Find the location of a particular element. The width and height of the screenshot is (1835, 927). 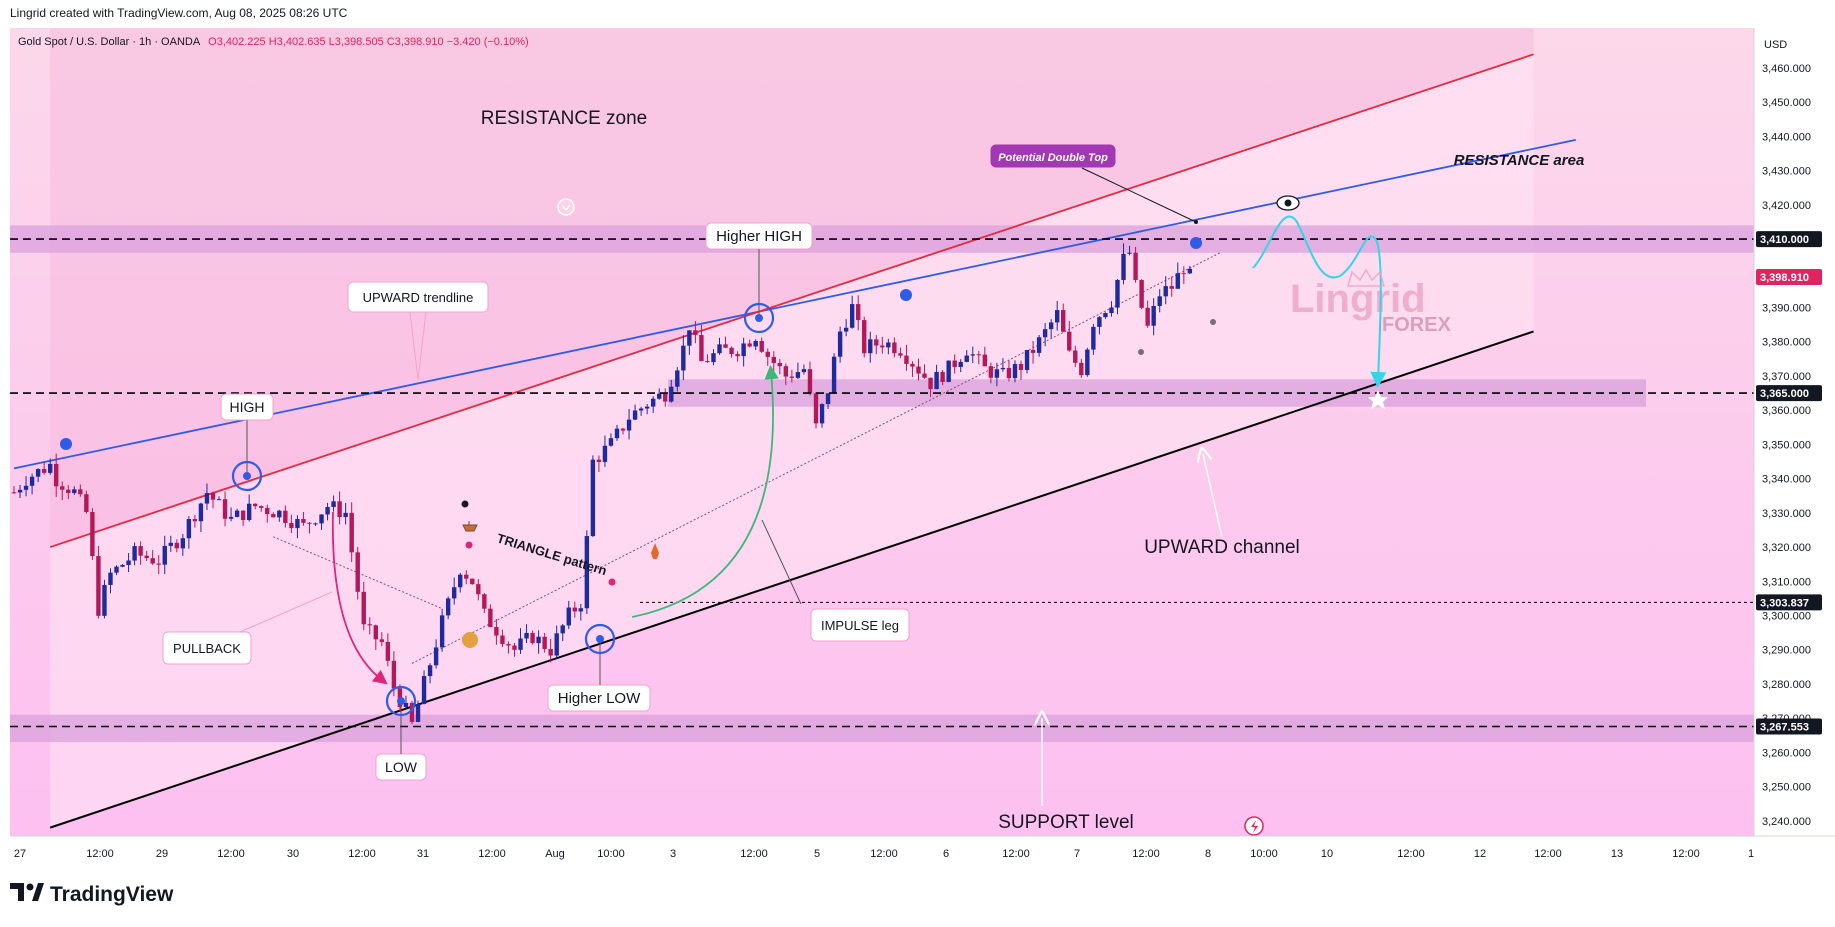

price-tick: 3,370.000 is located at coordinates (1786, 377).